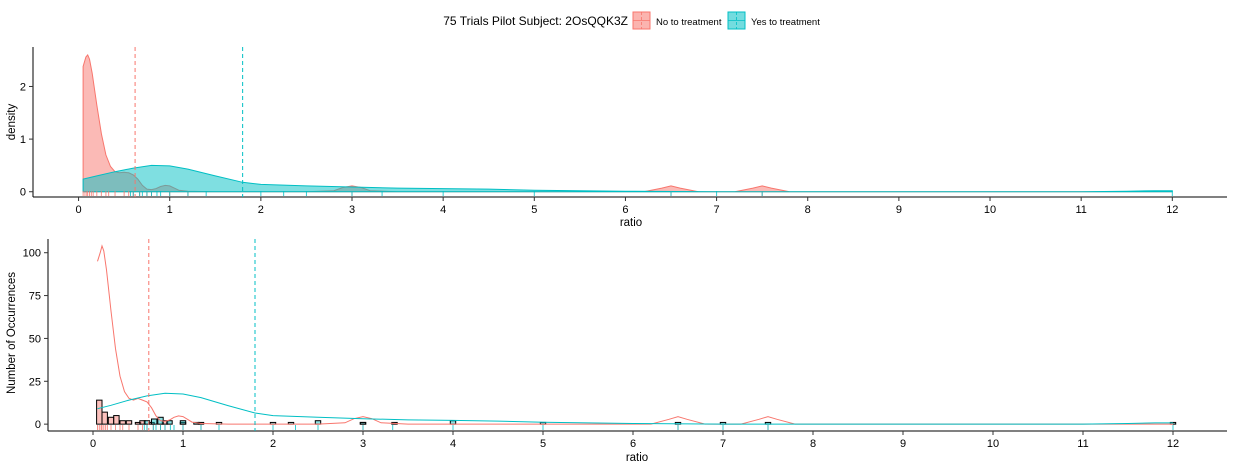  I want to click on histogram-x-tick-label: 1, so click(183, 444).